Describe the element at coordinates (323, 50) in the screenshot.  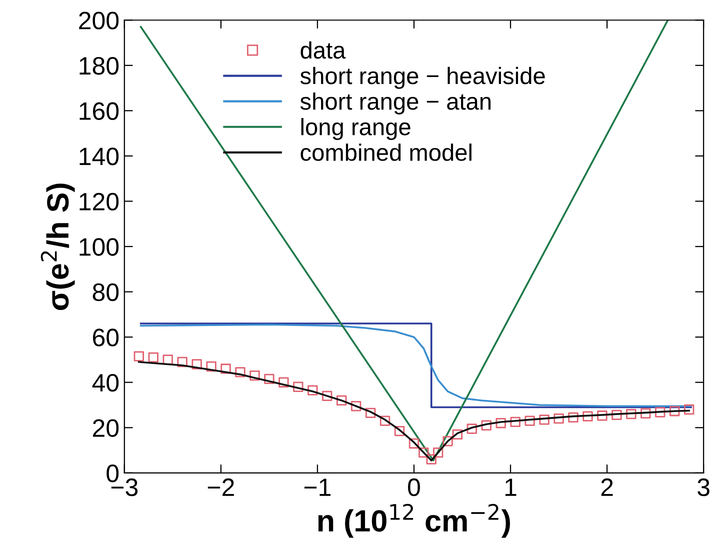
I see `legend-label: data` at that location.